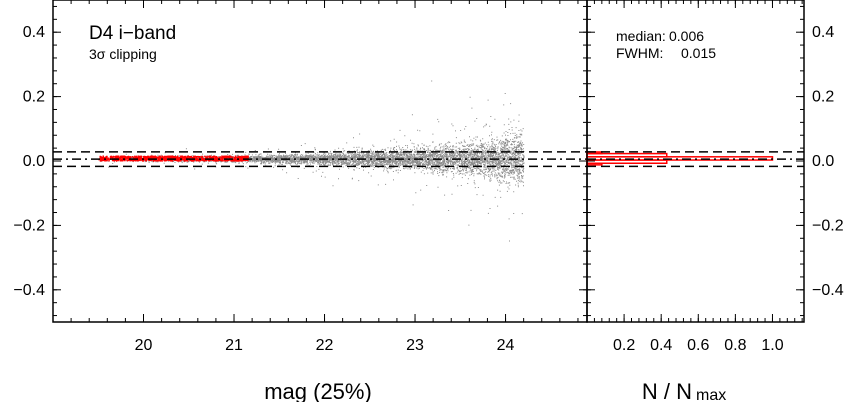  Describe the element at coordinates (506, 345) in the screenshot. I see `left-x-tick-label: 24` at that location.